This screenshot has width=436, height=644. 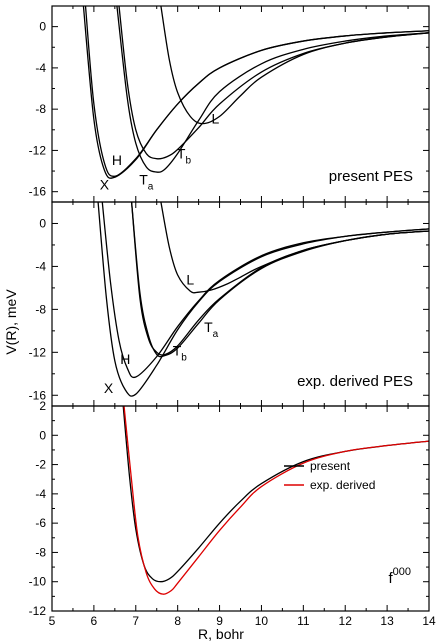 I want to click on panel-top-curve-labels: XH Ta Tb L, so click(x=160, y=152).